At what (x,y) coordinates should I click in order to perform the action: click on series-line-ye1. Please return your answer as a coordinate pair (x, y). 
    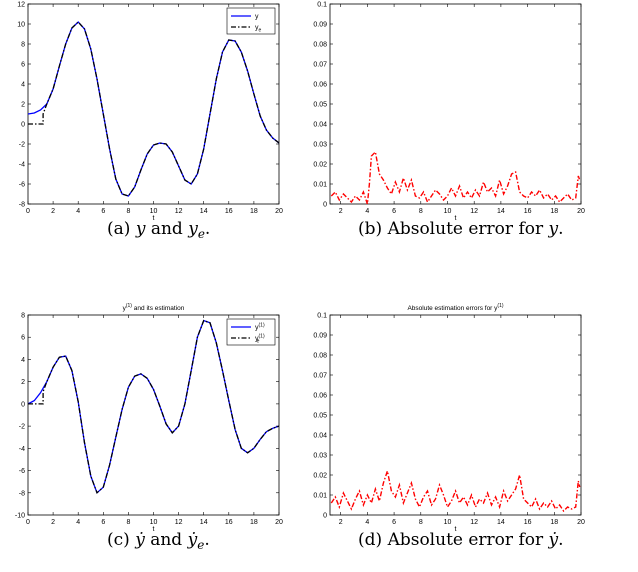
    Looking at the image, I should click on (153, 406).